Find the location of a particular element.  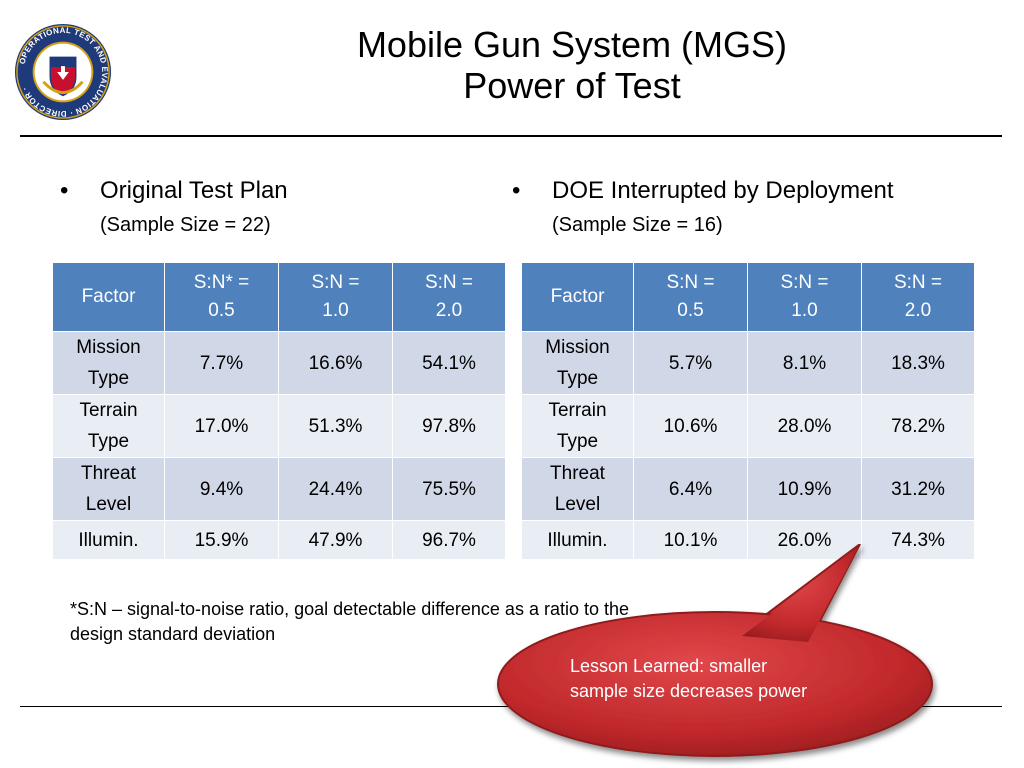

table-row: Threat Level 9.4% 24.4% 75.5% is located at coordinates (279, 489).